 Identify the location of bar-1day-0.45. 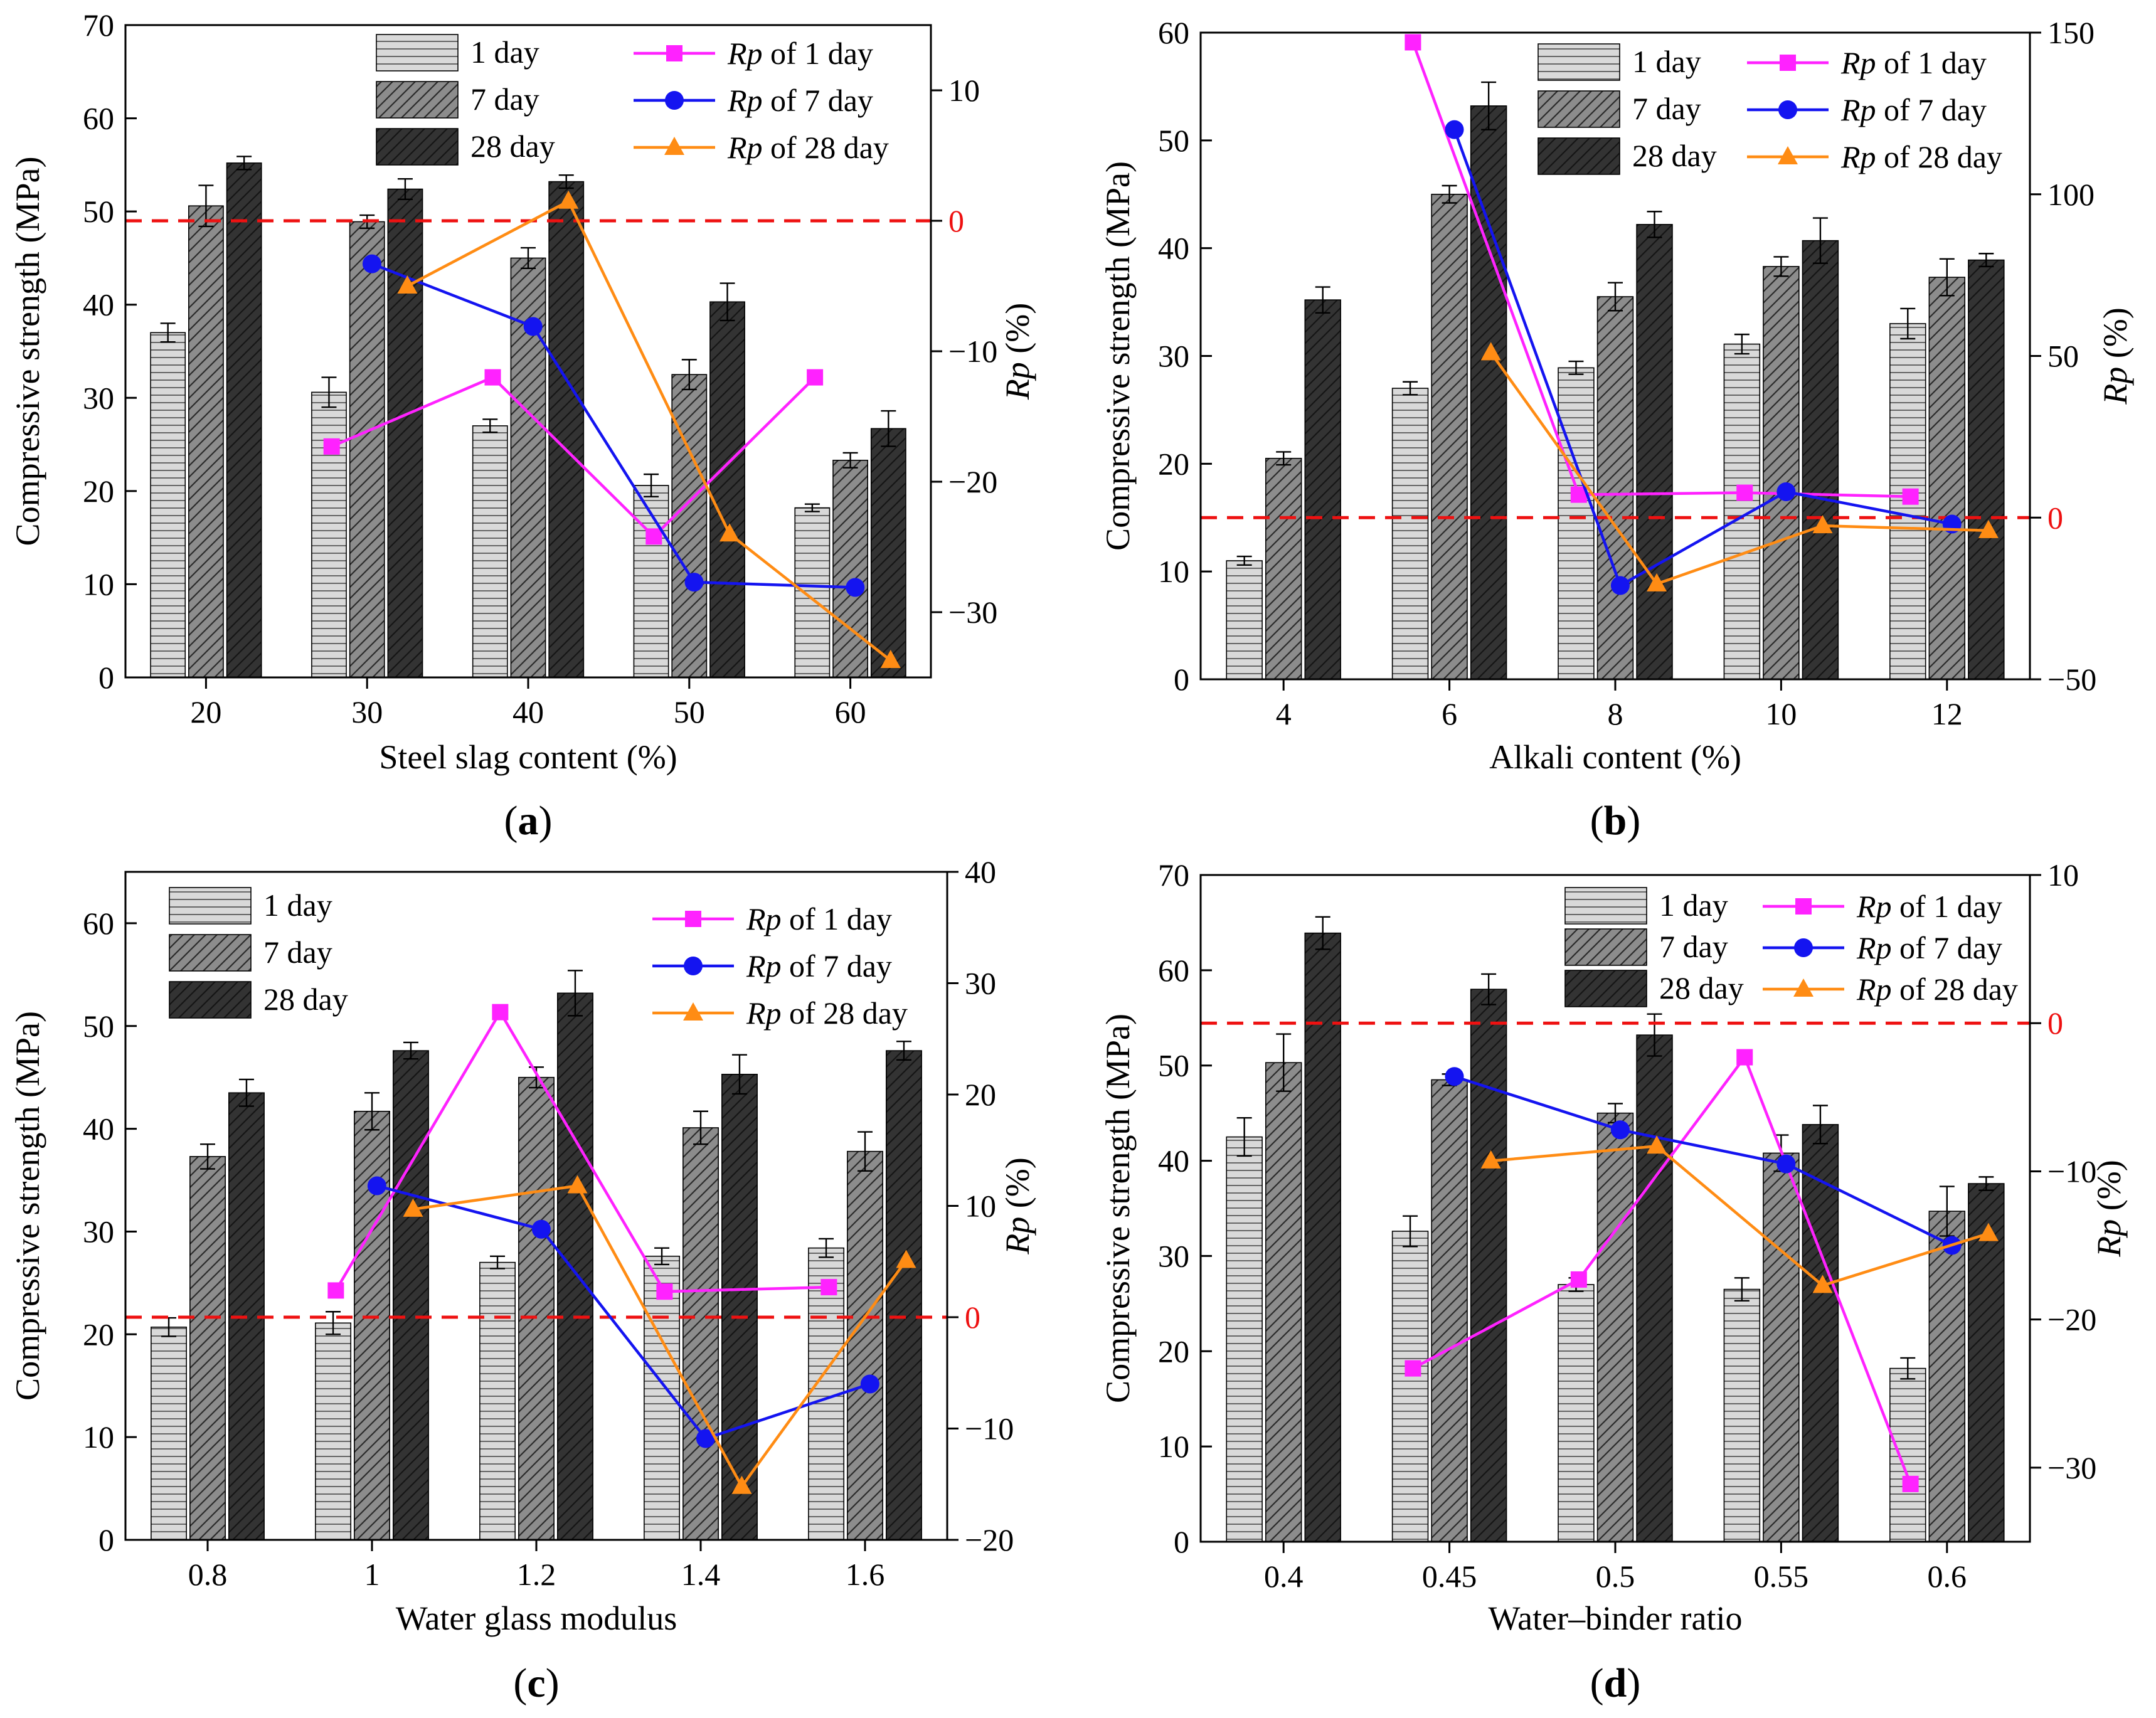
(1410, 1386).